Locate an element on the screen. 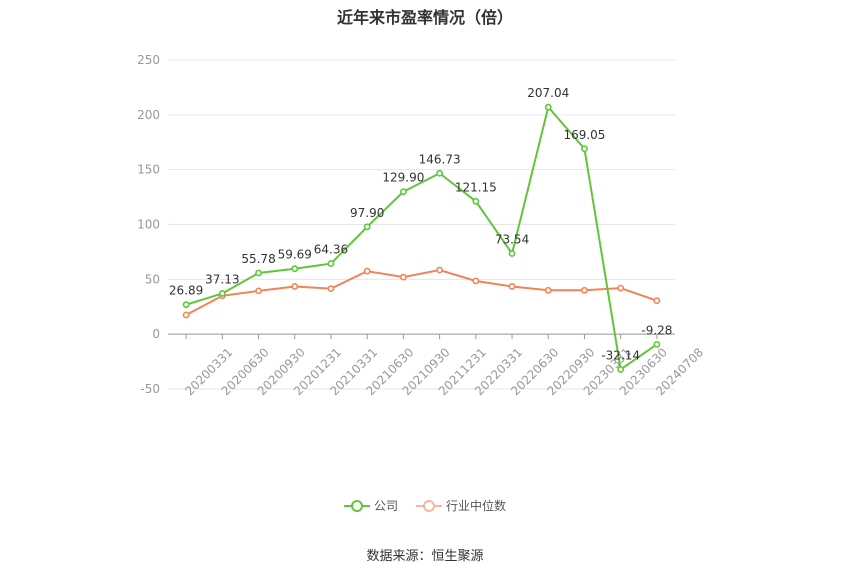 Image resolution: width=850 pixels, height=575 pixels. data-label: -32.14 is located at coordinates (620, 355).